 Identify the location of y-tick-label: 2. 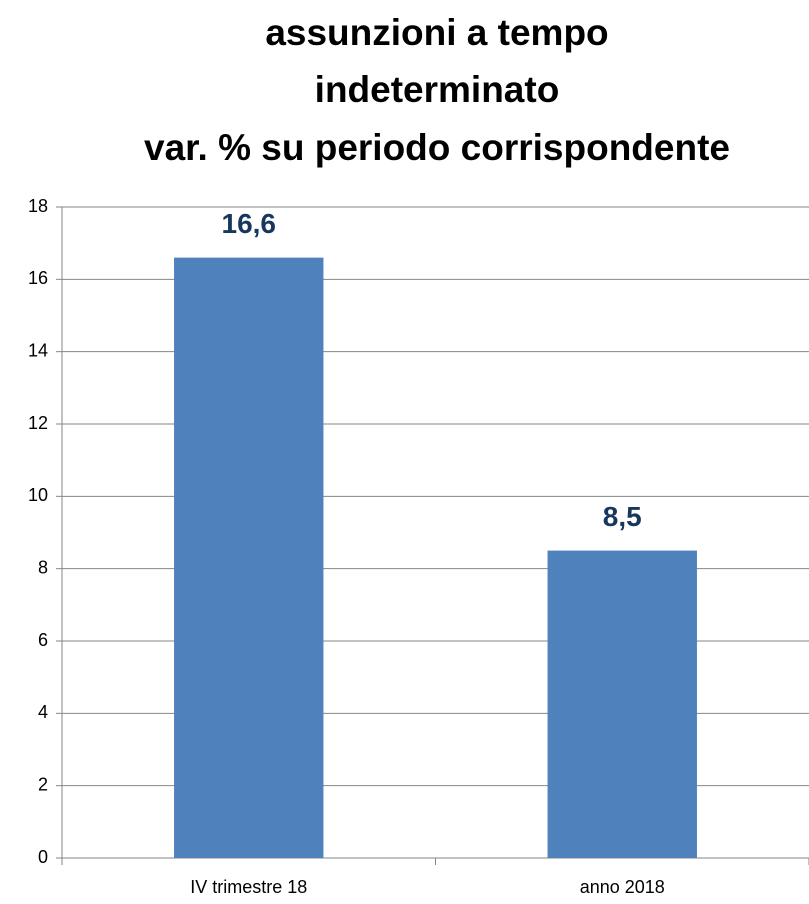
(43, 784).